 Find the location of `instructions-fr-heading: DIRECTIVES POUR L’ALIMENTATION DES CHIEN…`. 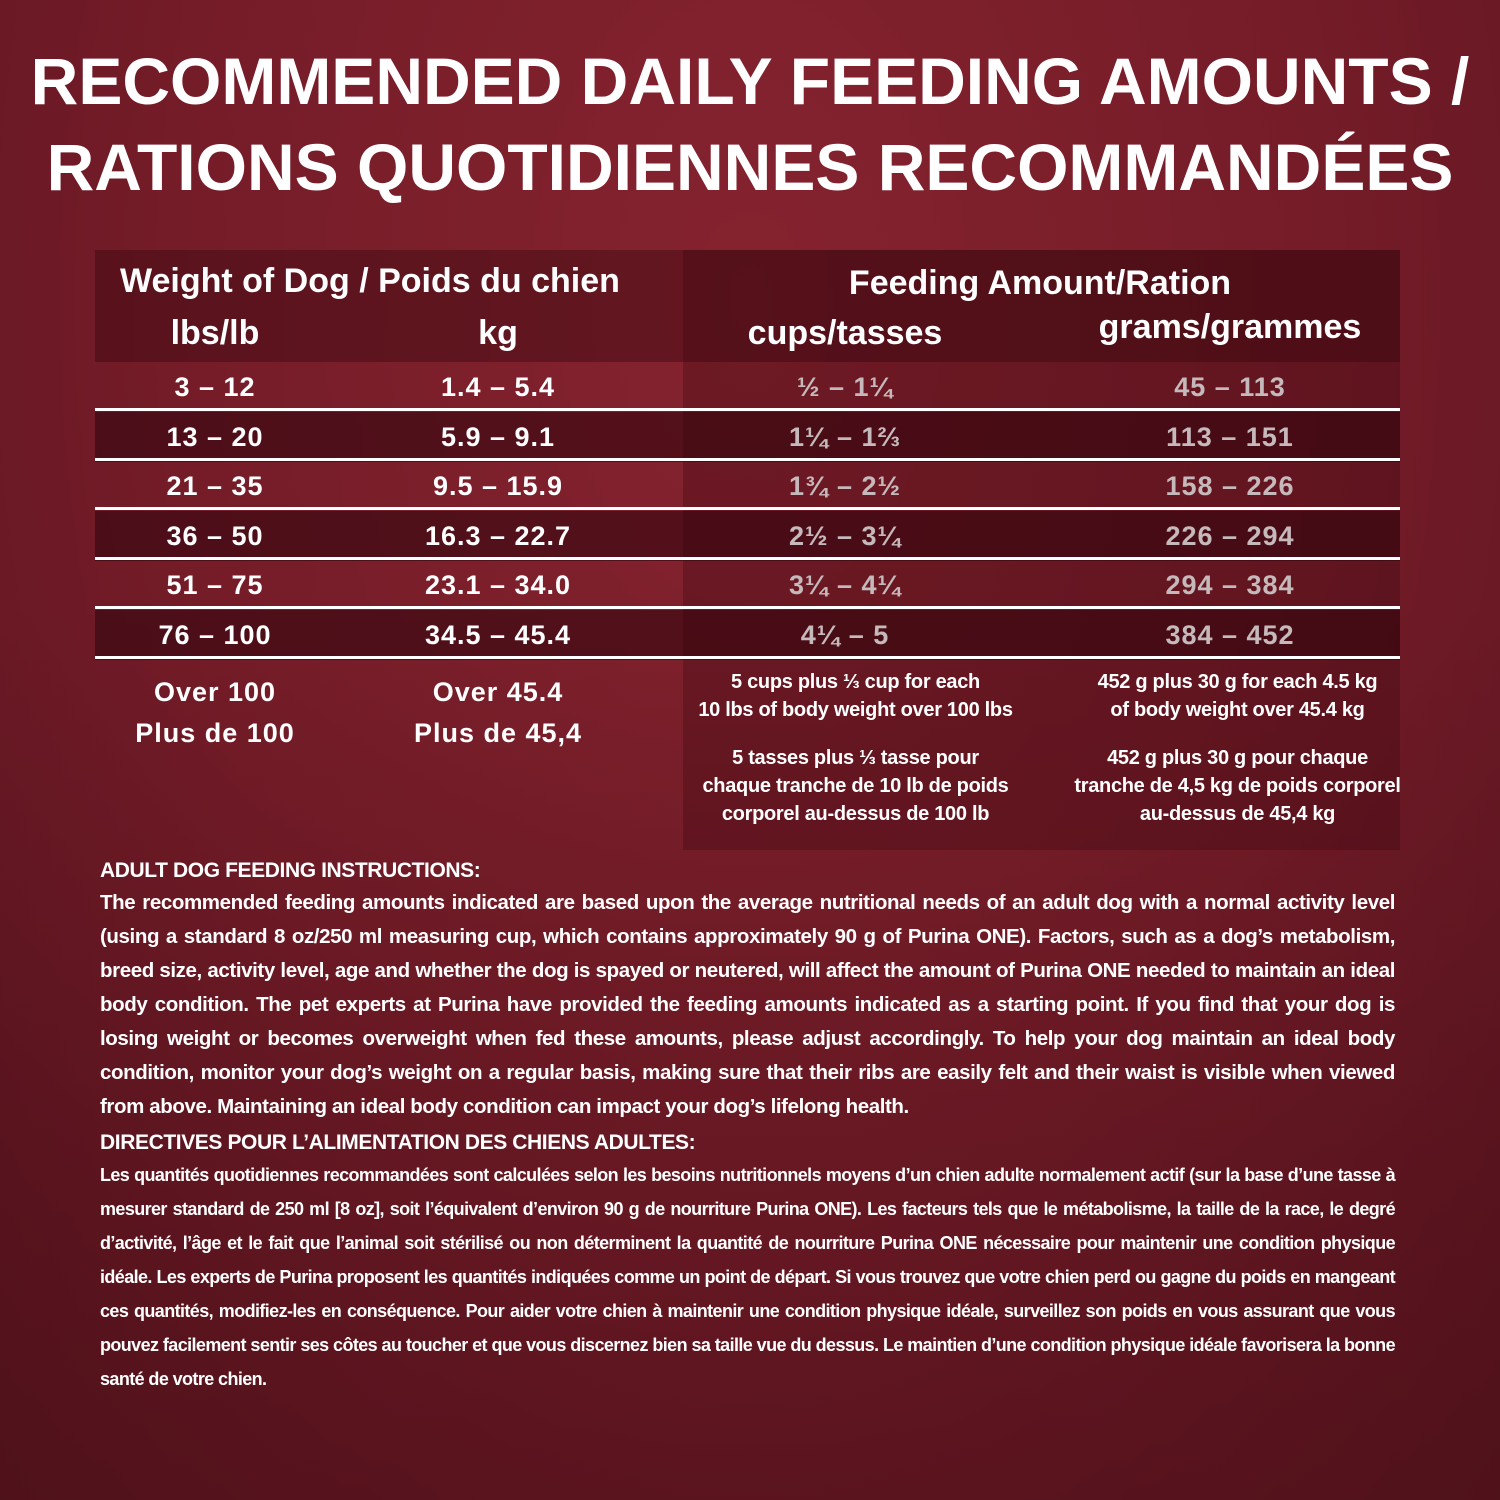

instructions-fr-heading: DIRECTIVES POUR L’ALIMENTATION DES CHIEN… is located at coordinates (398, 1142).